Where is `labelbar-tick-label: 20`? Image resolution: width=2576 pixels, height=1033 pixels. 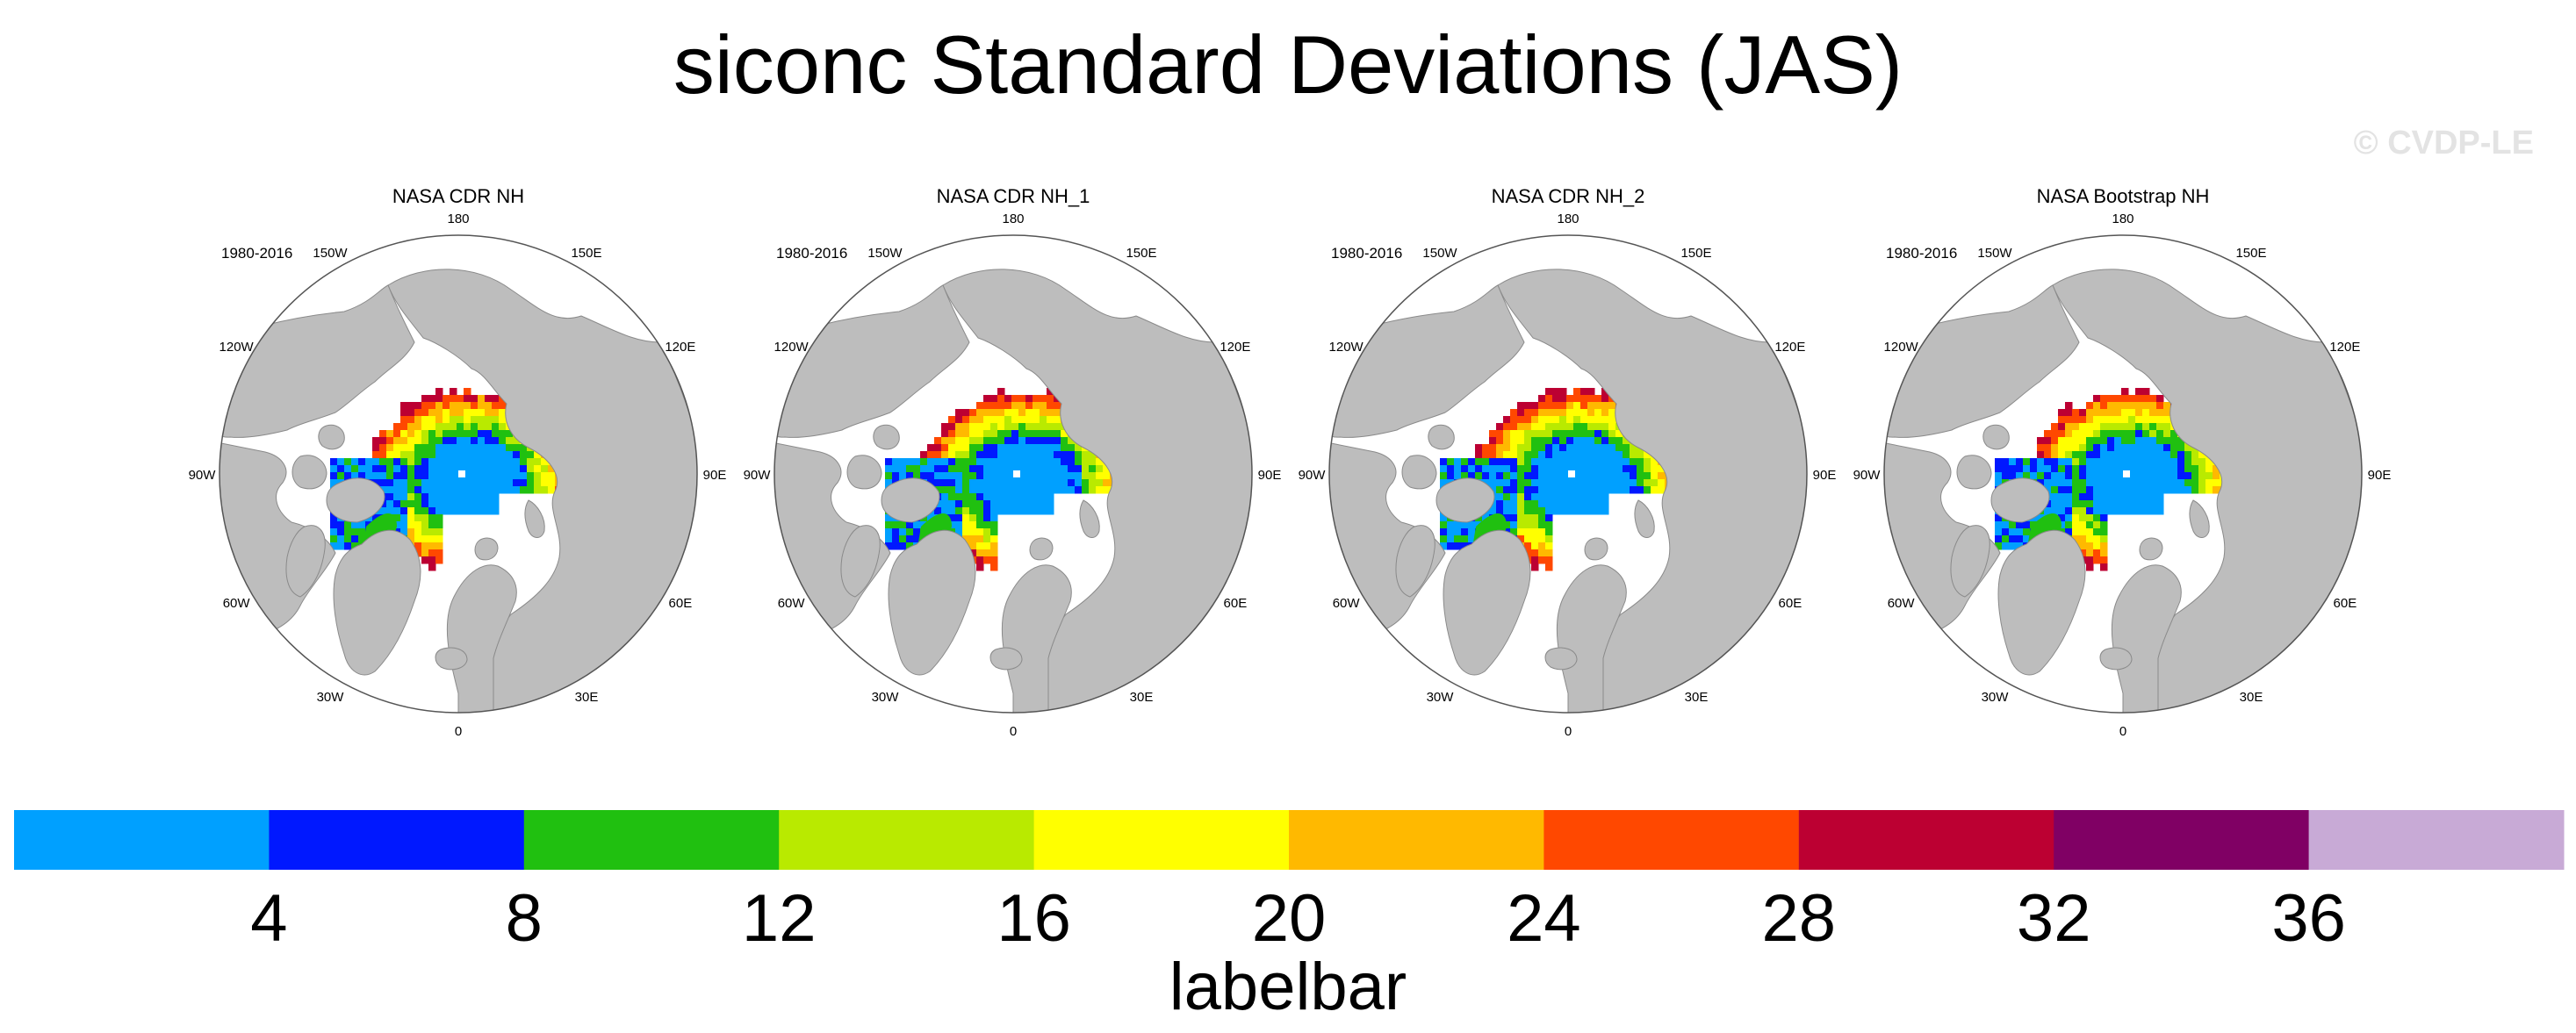 labelbar-tick-label: 20 is located at coordinates (1289, 918).